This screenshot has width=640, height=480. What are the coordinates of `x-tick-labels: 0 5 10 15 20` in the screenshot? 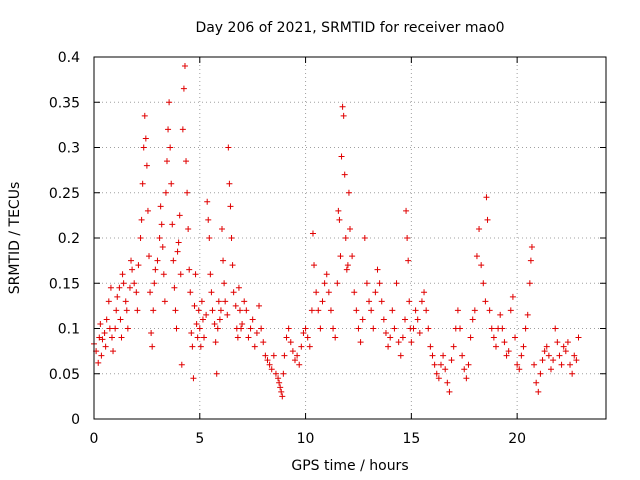 It's located at (308, 439).